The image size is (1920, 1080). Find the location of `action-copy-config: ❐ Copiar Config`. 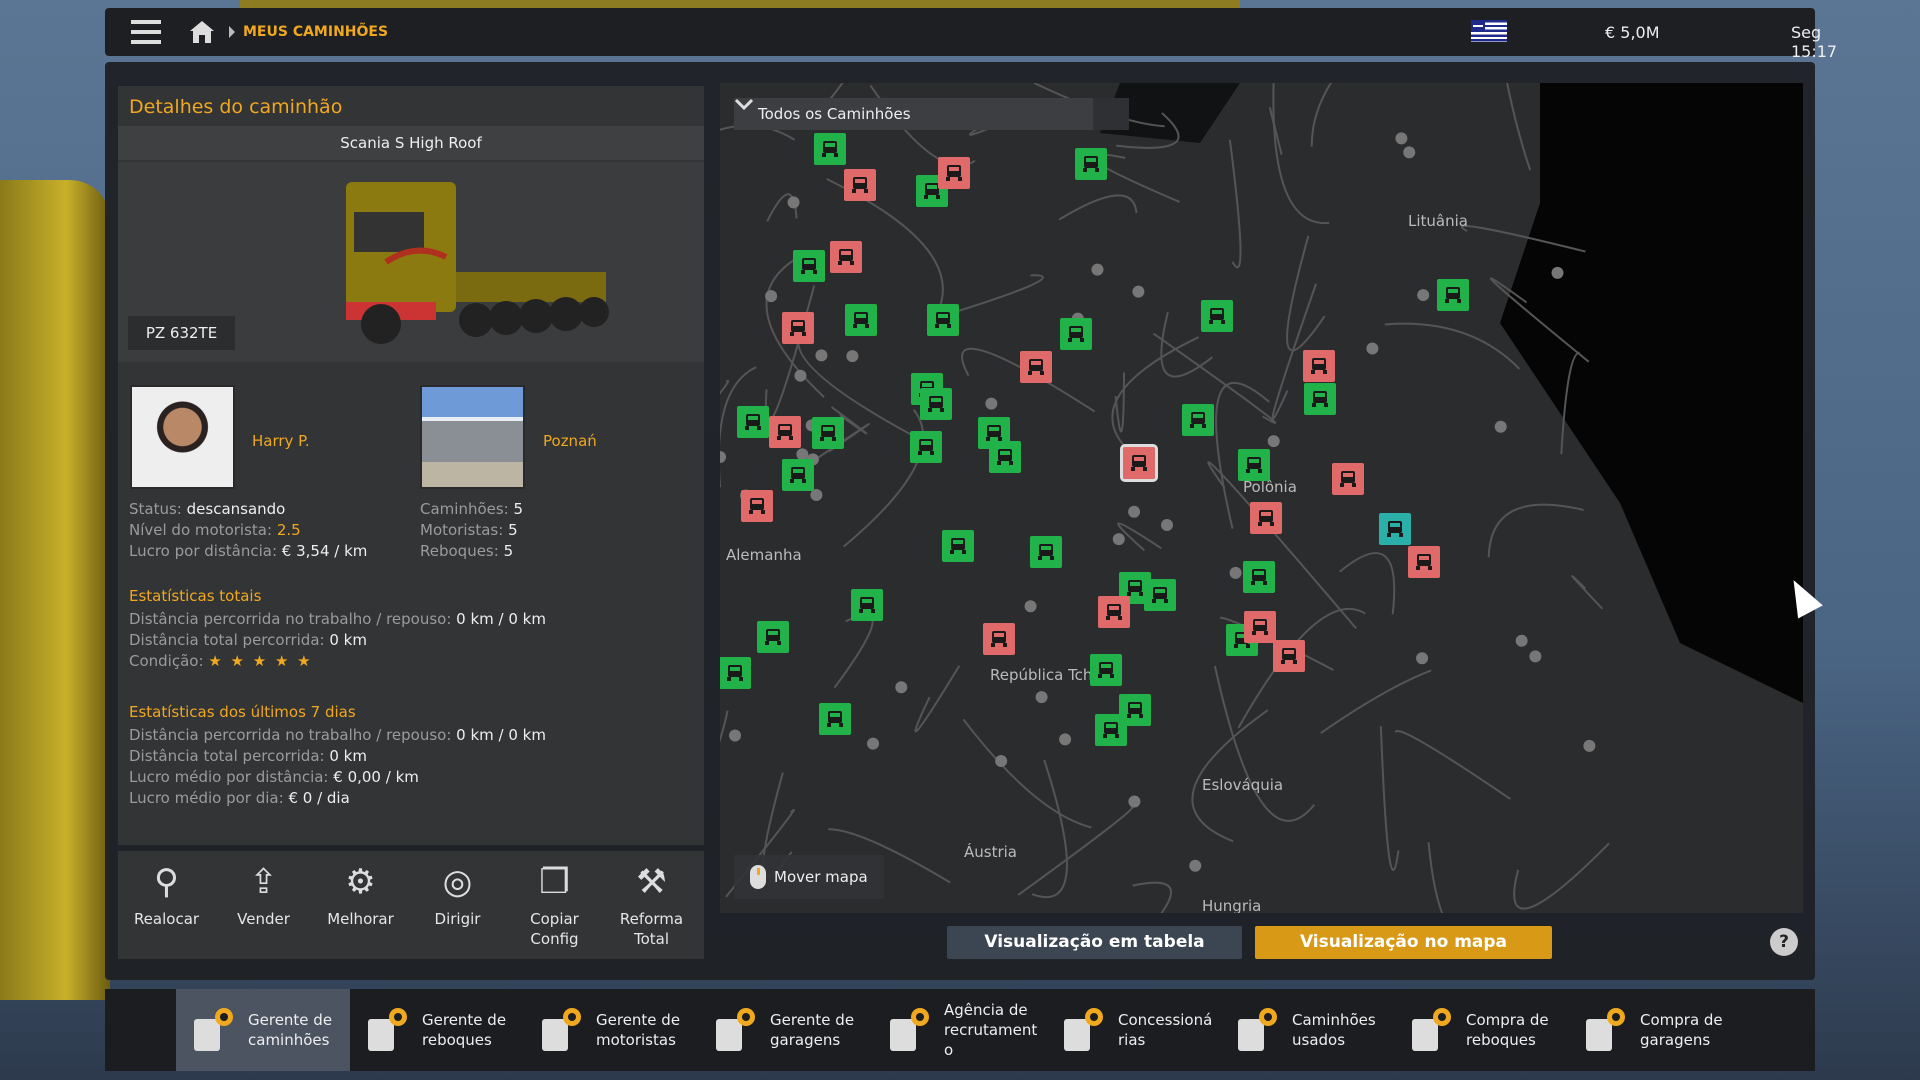

action-copy-config: ❐ Copiar Config is located at coordinates (554, 905).